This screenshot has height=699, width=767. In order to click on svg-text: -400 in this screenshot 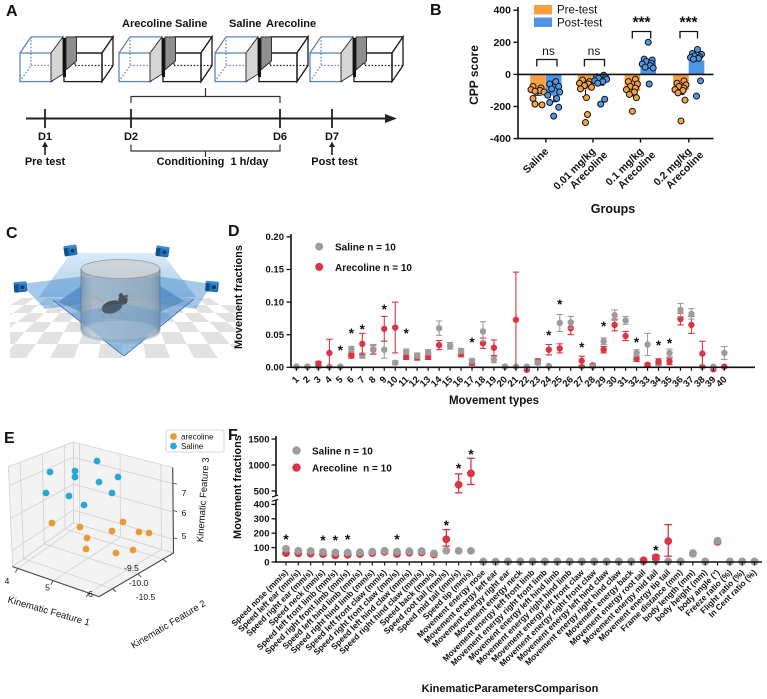, I will do `click(500, 139)`.